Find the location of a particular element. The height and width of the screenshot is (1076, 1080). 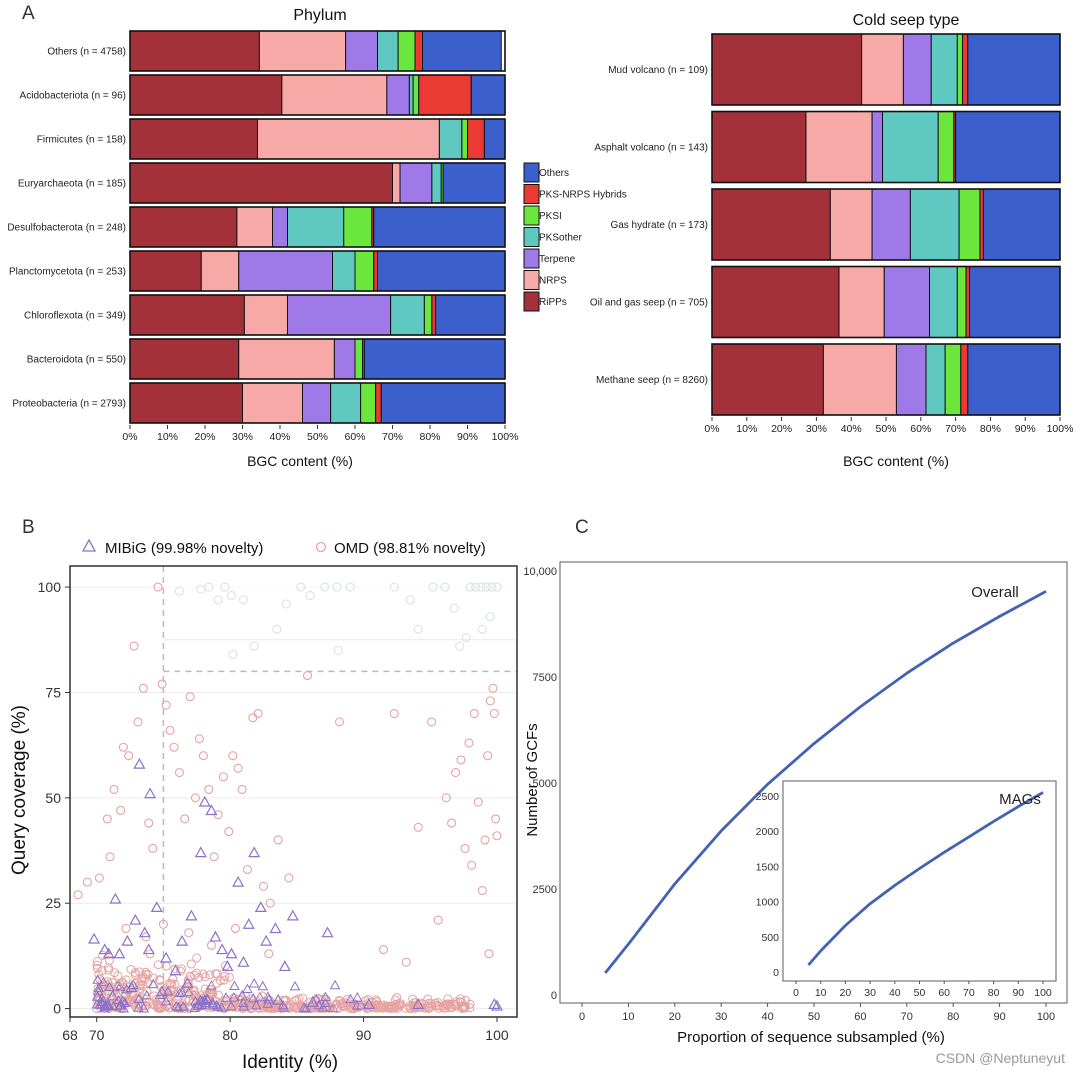

panel-label-b: B is located at coordinates (28, 527).